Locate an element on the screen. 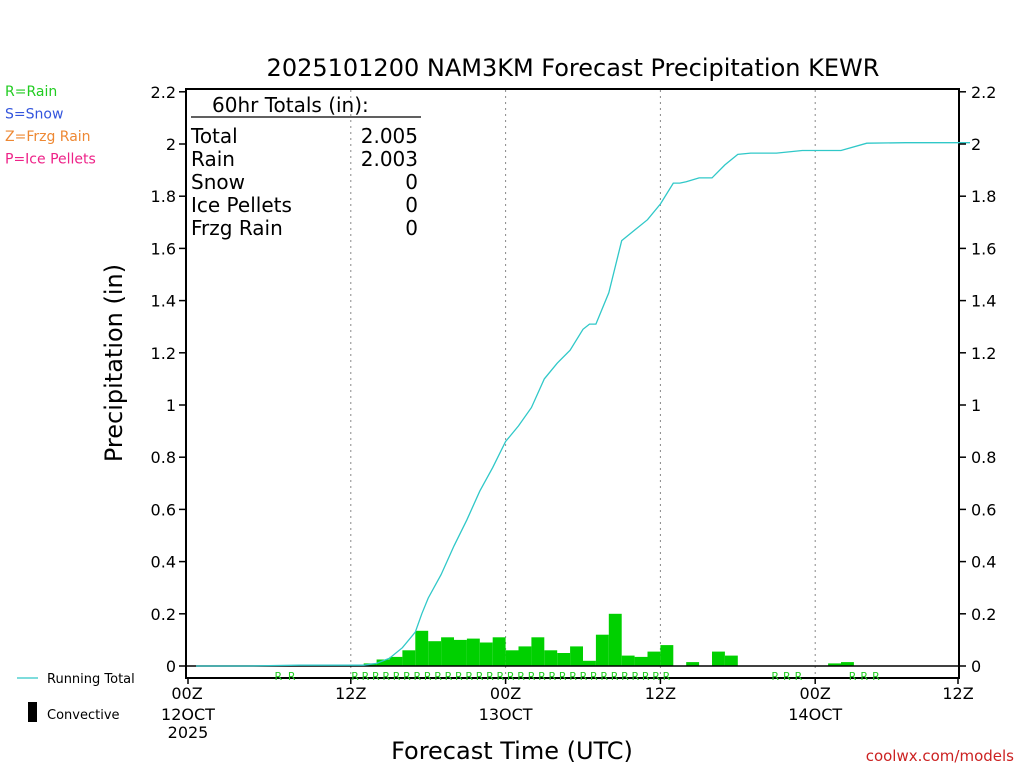 This screenshot has height=768, width=1024. y-tick-label: 1.8 is located at coordinates (163, 196).